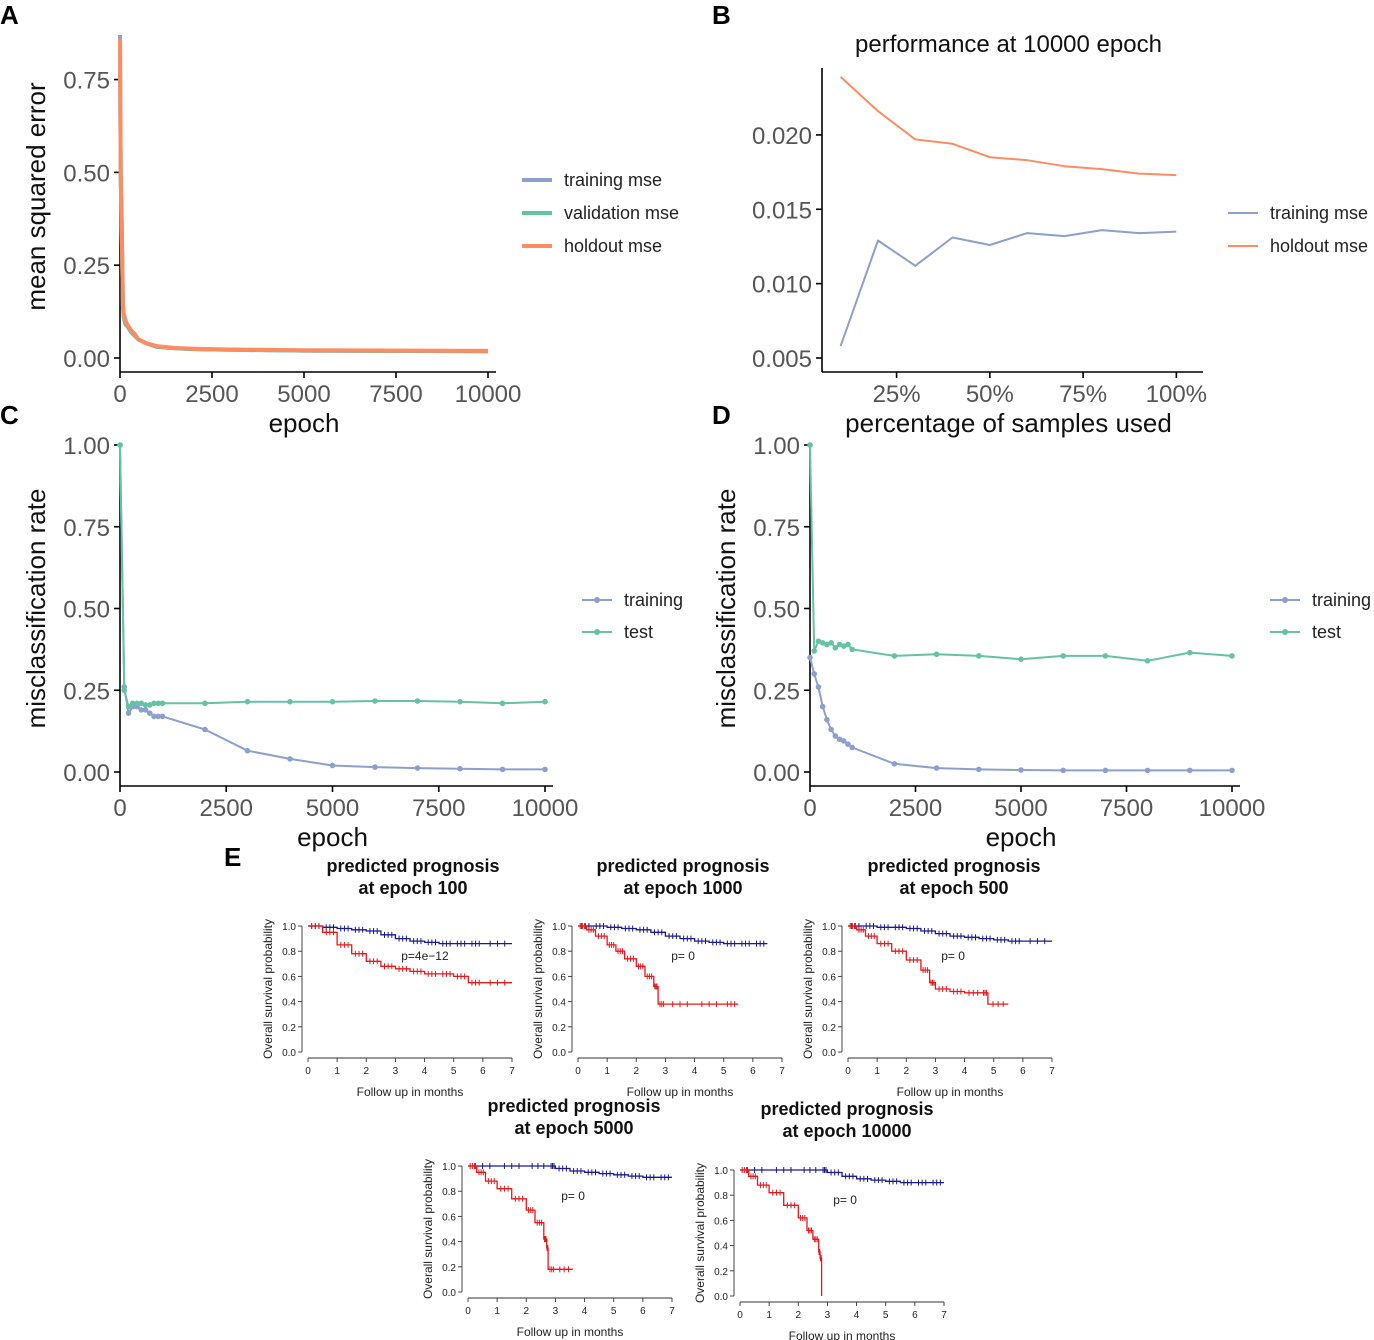  What do you see at coordinates (9, 415) in the screenshot?
I see `panel-label: C` at bounding box center [9, 415].